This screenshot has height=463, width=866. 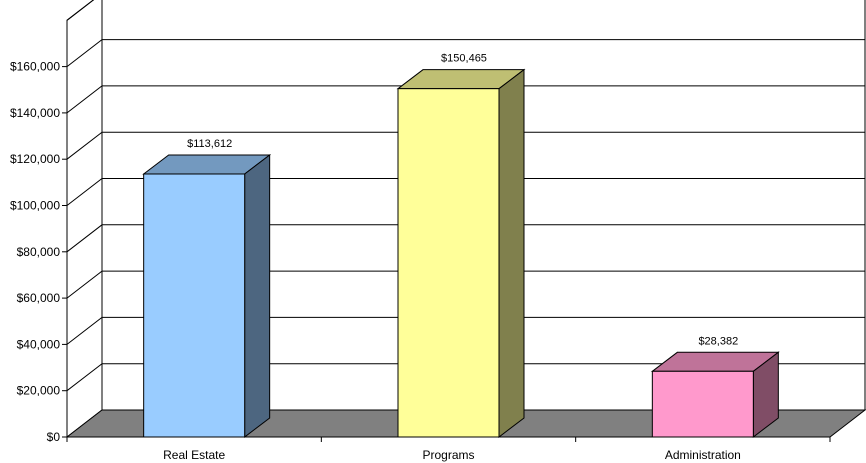 I want to click on y-tick-label: $120,000, so click(x=35, y=159).